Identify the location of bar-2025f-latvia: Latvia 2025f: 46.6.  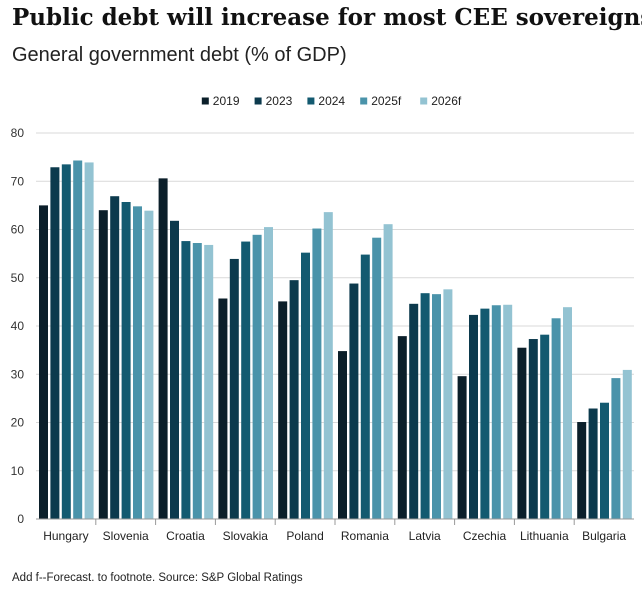
(436, 406).